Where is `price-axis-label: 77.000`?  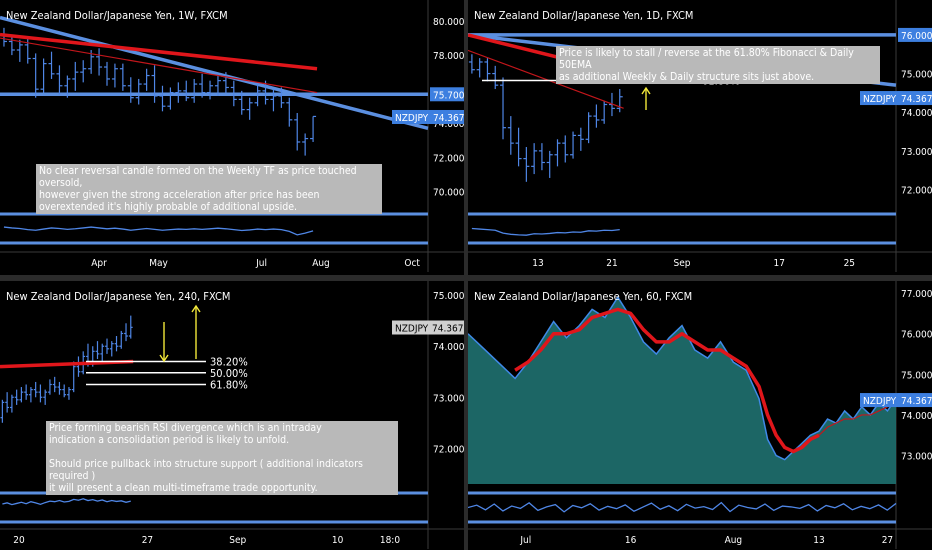 price-axis-label: 77.000 is located at coordinates (916, 294).